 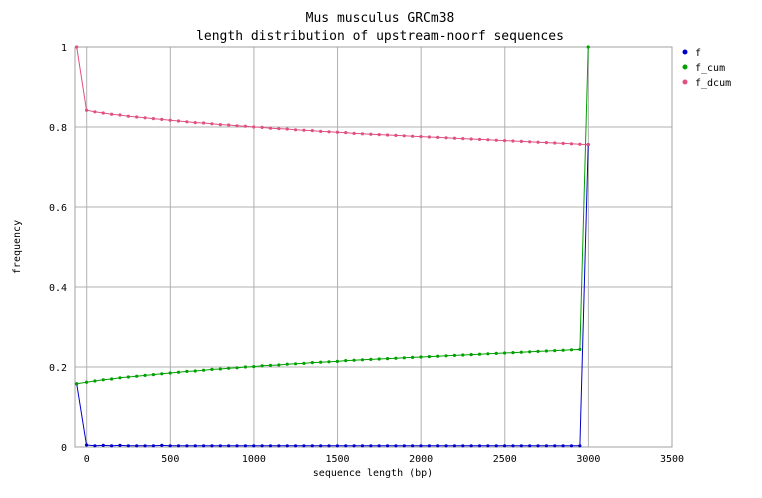 What do you see at coordinates (87, 459) in the screenshot?
I see `x-tick-label: 0` at bounding box center [87, 459].